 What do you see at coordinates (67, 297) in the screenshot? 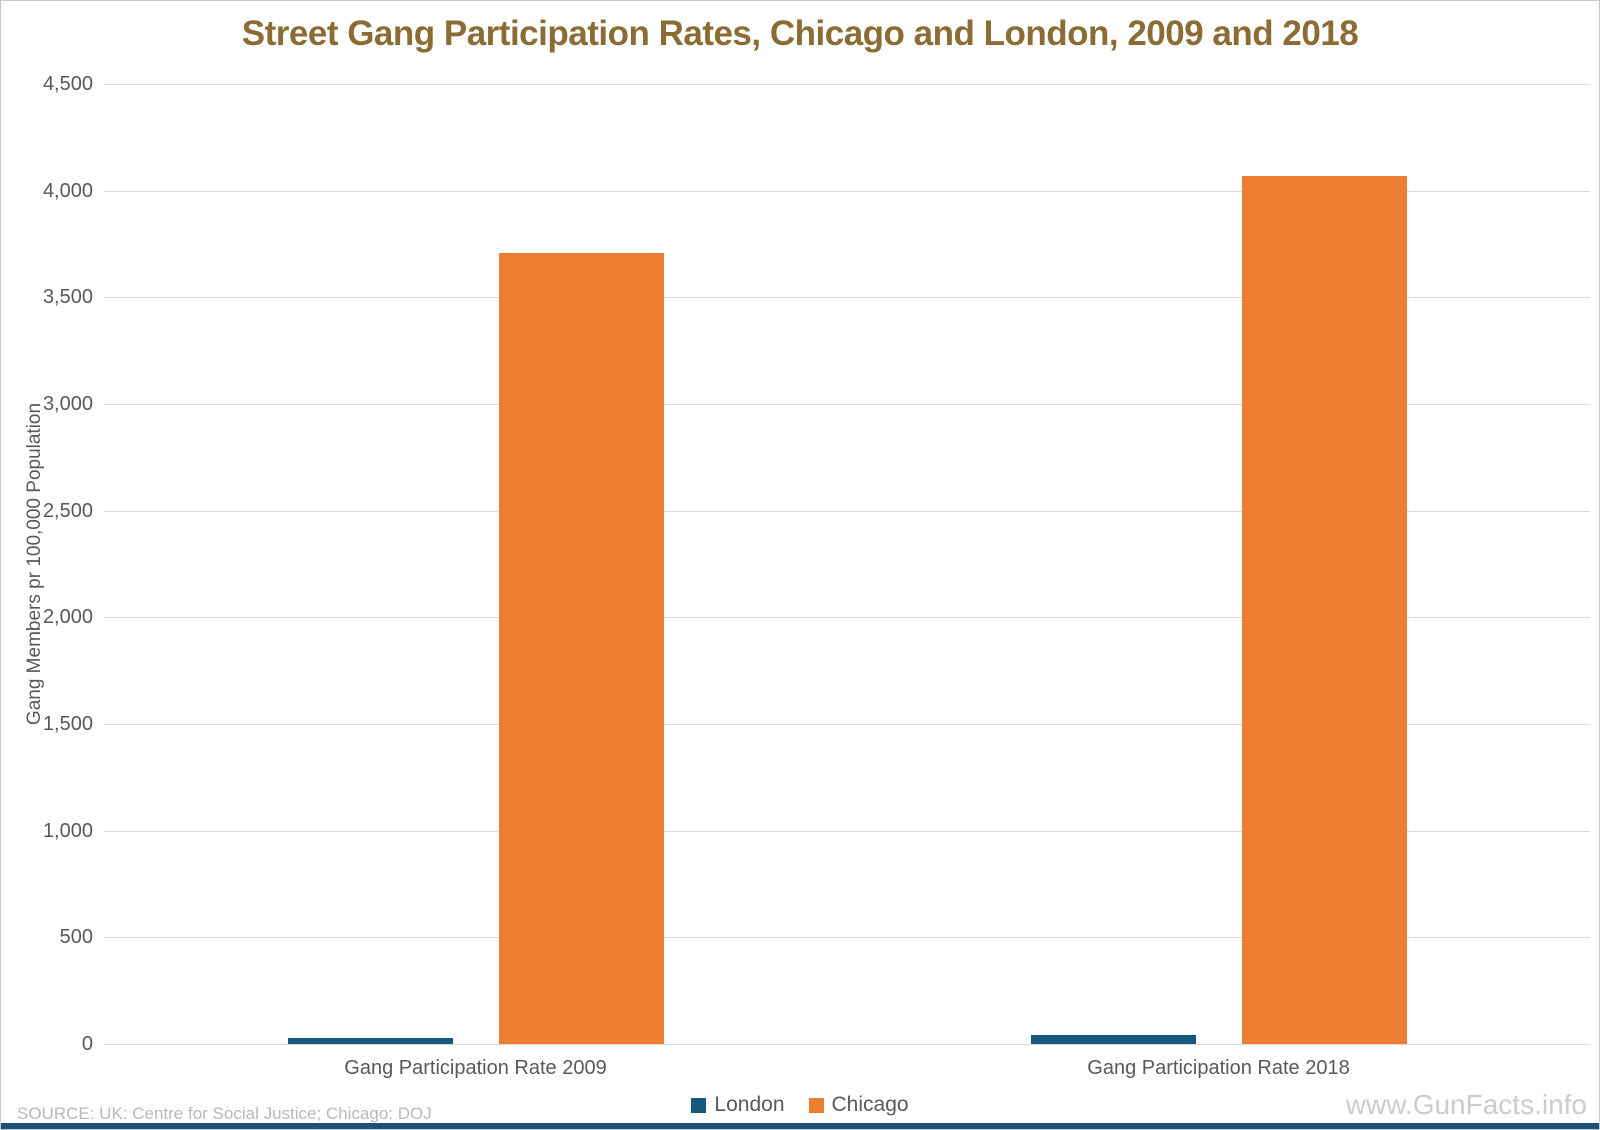
I see `y-tick-label: 3,500` at bounding box center [67, 297].